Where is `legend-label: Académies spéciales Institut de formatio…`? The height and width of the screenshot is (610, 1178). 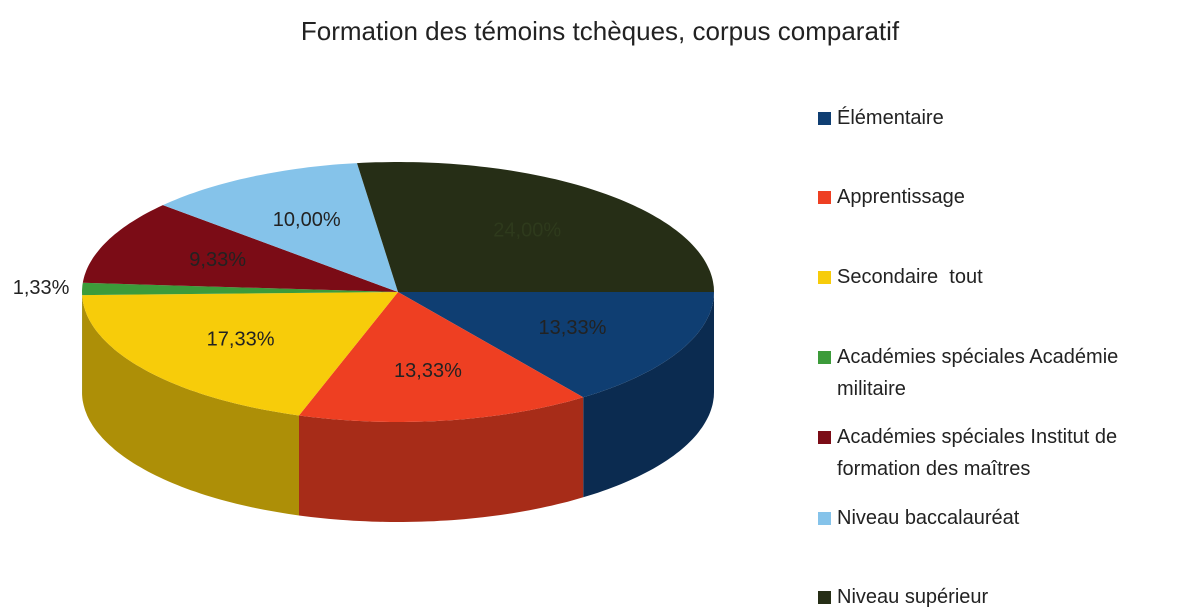 legend-label: Académies spéciales Institut de formatio… is located at coordinates (980, 453).